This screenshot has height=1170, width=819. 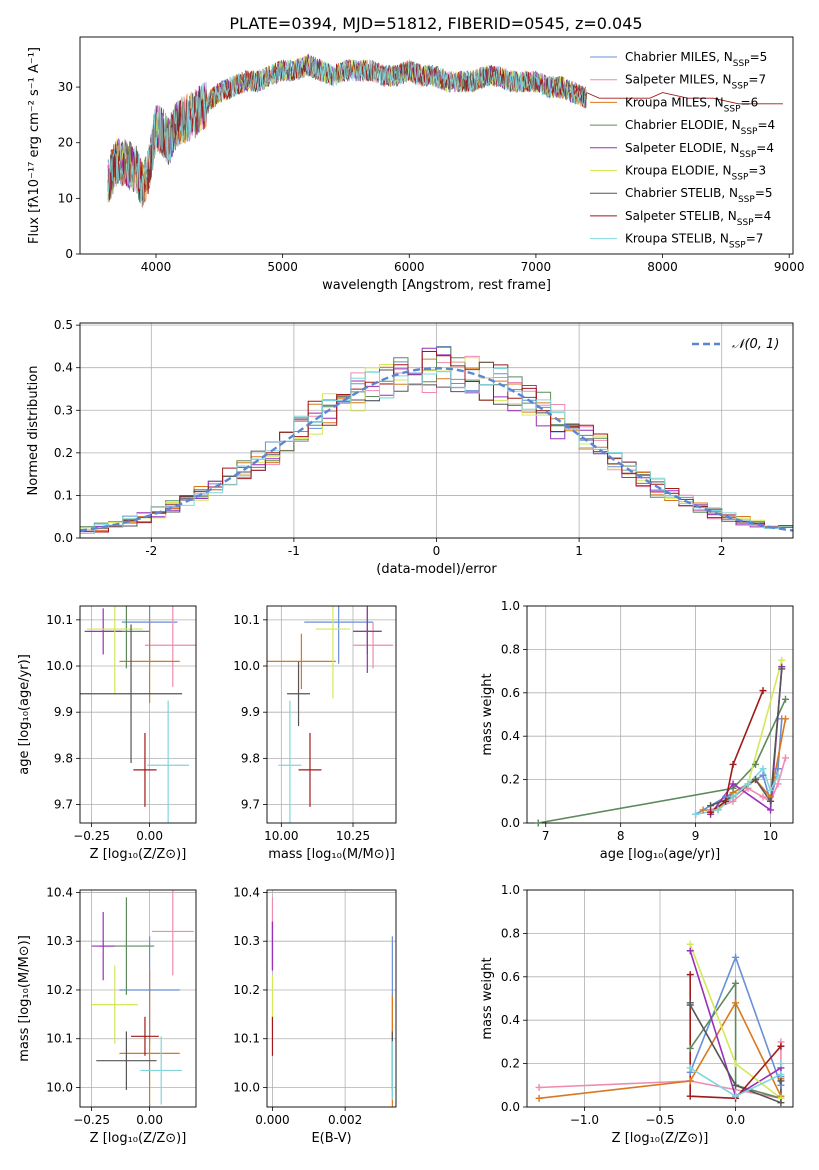 I want to click on y-tick-label: 1.0, so click(x=510, y=890).